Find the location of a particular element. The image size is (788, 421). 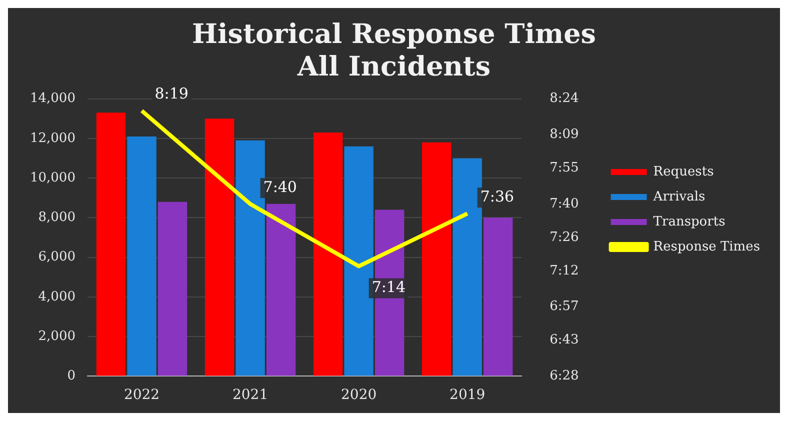

x-tick-label: 2022 is located at coordinates (142, 395).